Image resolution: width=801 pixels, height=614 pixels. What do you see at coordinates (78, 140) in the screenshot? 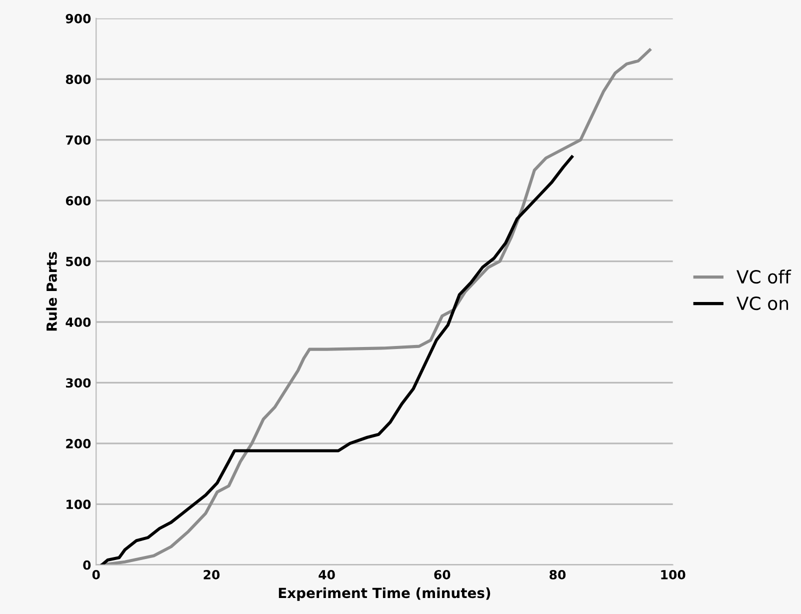
I see `y-tick-label: 700` at bounding box center [78, 140].